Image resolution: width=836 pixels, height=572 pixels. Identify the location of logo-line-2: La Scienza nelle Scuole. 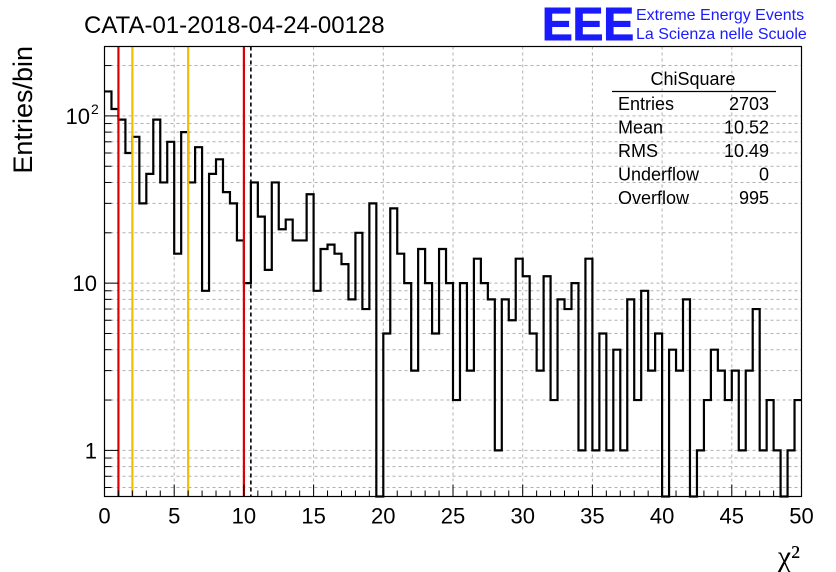
(721, 34).